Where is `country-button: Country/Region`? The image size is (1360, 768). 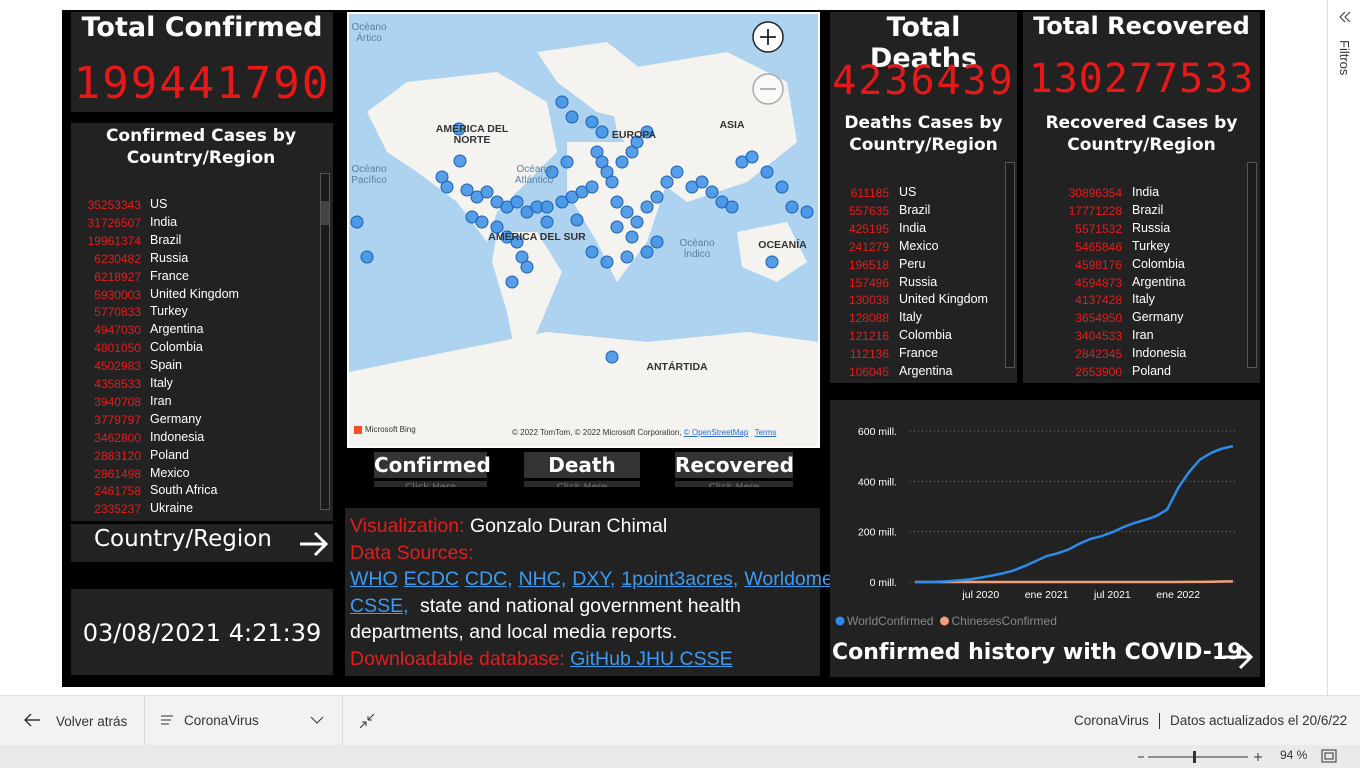 country-button: Country/Region is located at coordinates (202, 543).